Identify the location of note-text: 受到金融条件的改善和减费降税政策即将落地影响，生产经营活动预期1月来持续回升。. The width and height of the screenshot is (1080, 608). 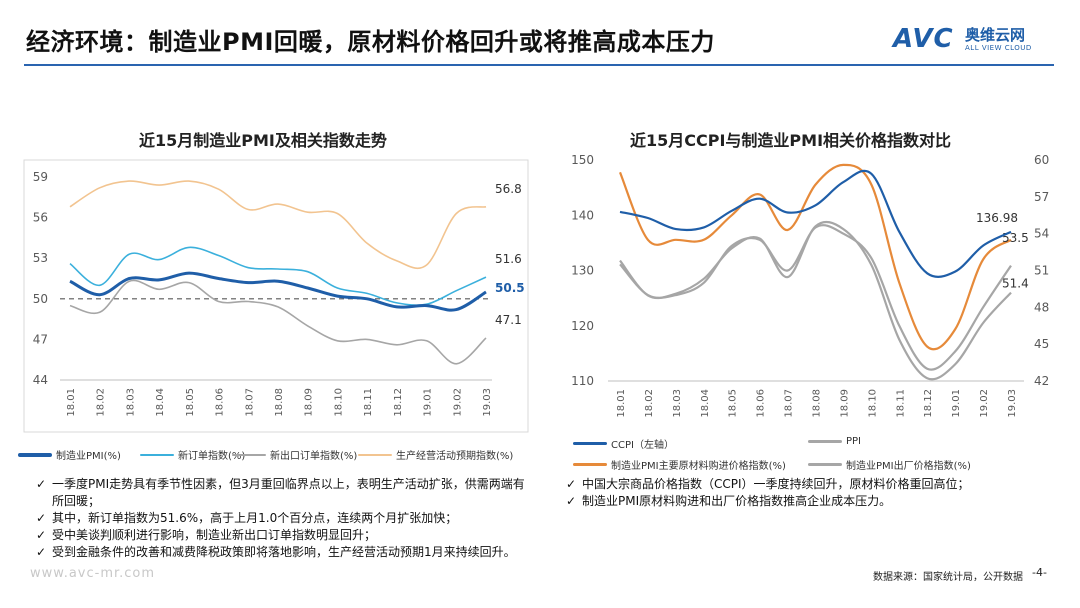
(284, 552).